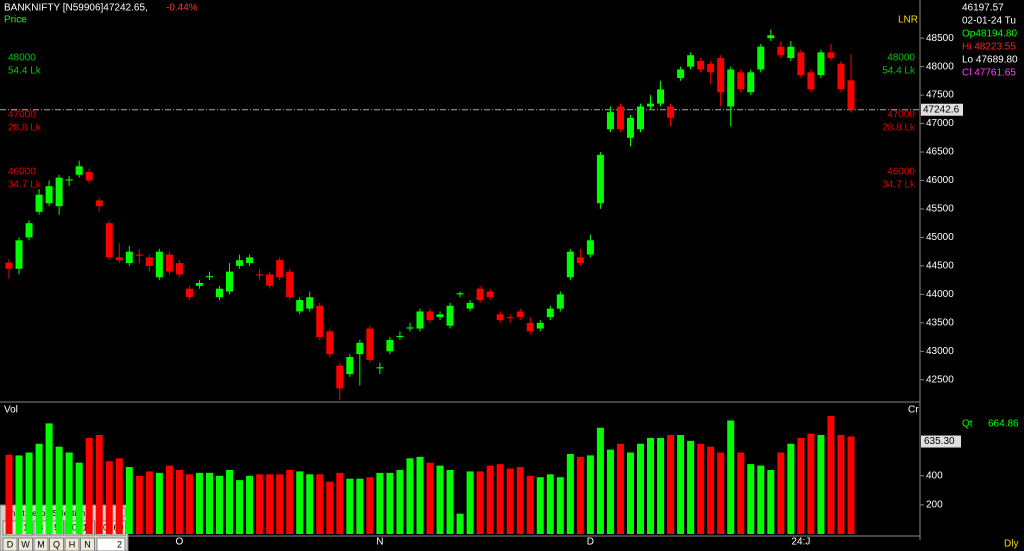 The width and height of the screenshot is (1024, 551). I want to click on level-label: 46000, so click(901, 172).